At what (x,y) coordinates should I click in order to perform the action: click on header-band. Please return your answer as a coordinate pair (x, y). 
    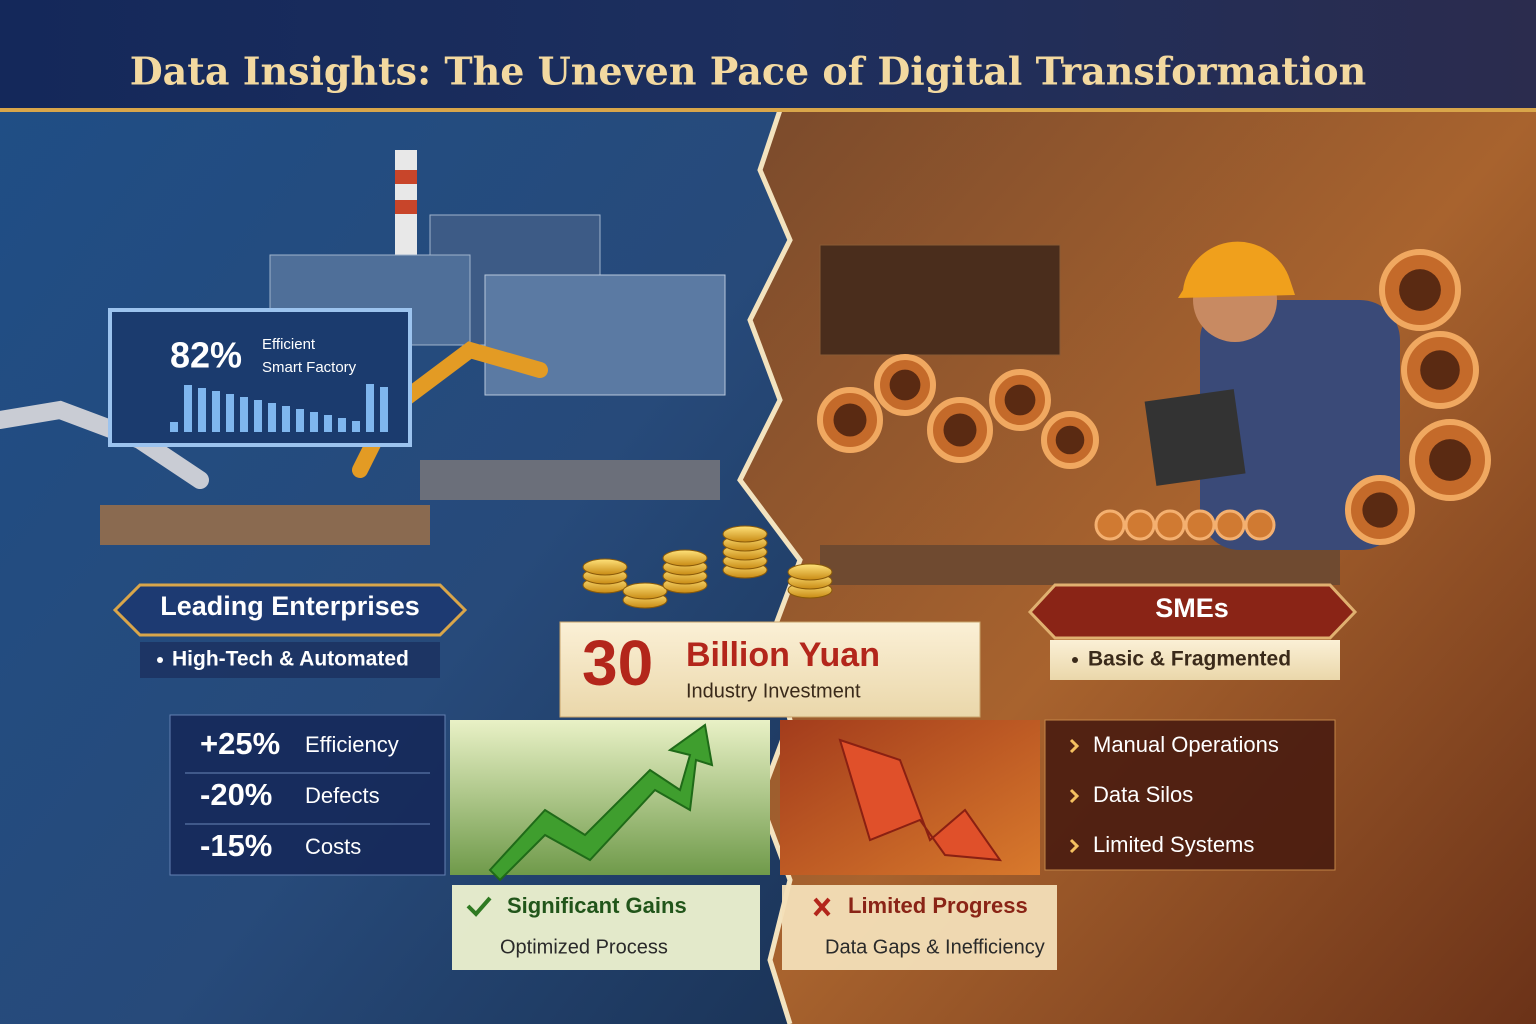
    Looking at the image, I should click on (768, 55).